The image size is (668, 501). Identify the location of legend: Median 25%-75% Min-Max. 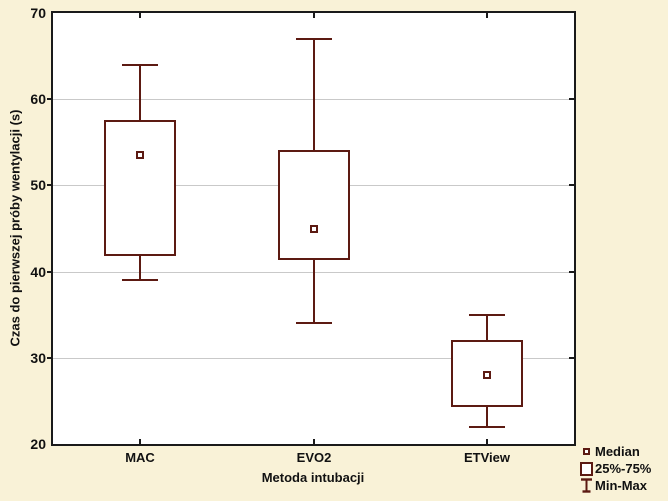
(614, 468).